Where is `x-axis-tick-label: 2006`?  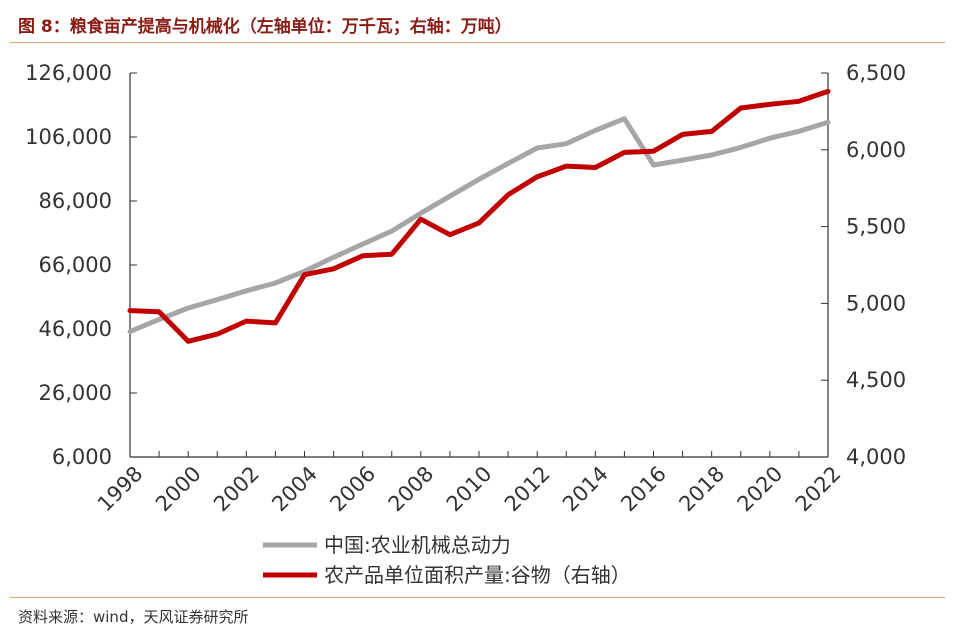 x-axis-tick-label: 2006 is located at coordinates (352, 489).